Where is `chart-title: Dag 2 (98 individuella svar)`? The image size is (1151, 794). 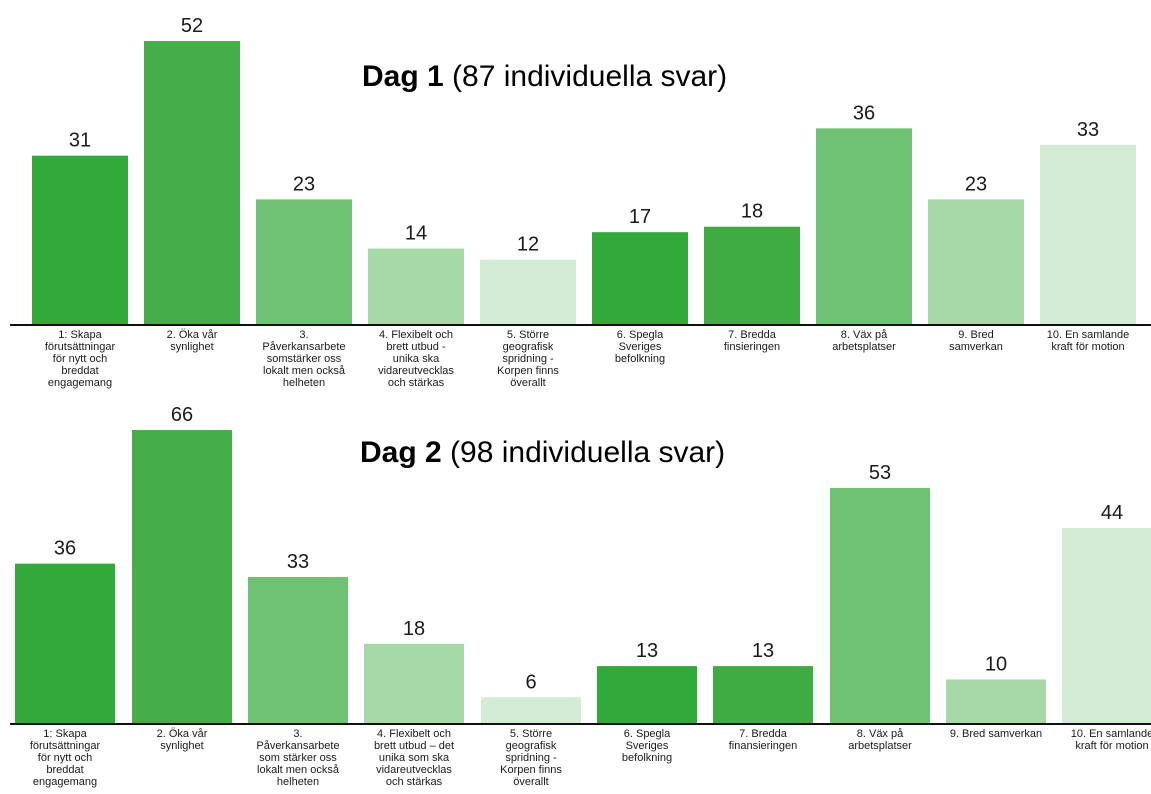
chart-title: Dag 2 (98 individuella svar) is located at coordinates (542, 452).